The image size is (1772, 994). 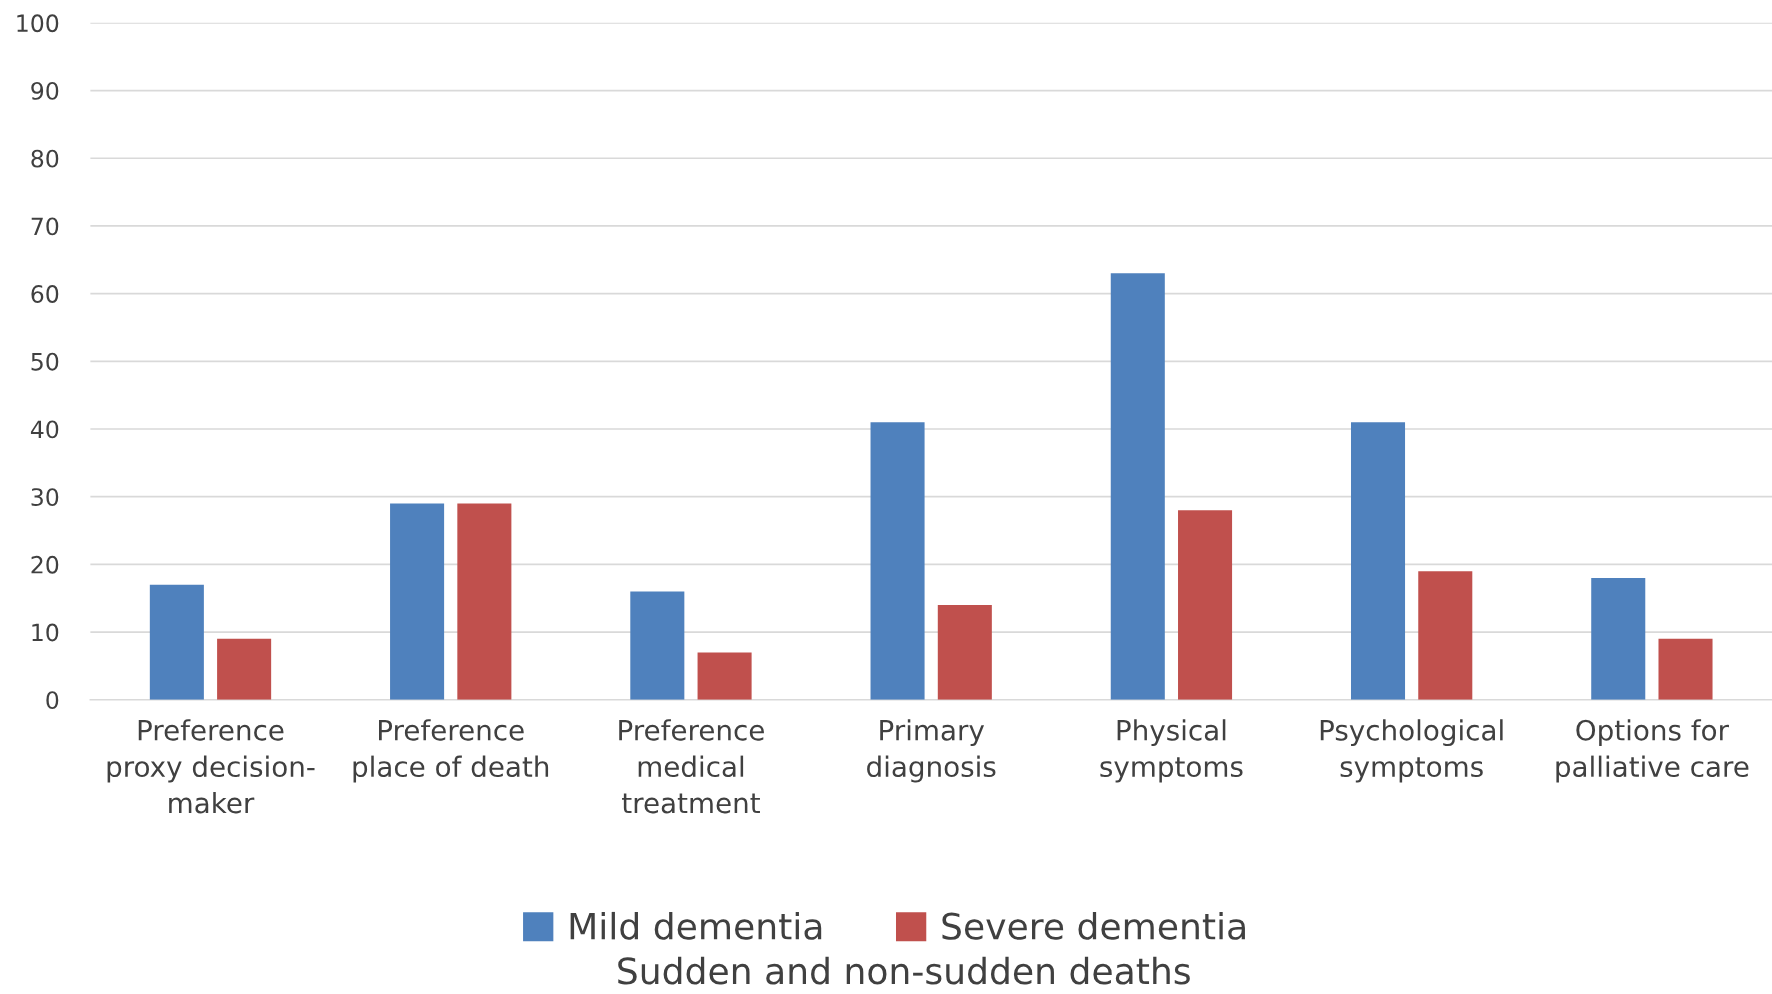 I want to click on x-tick-label: Primary diagnosis, so click(x=931, y=751).